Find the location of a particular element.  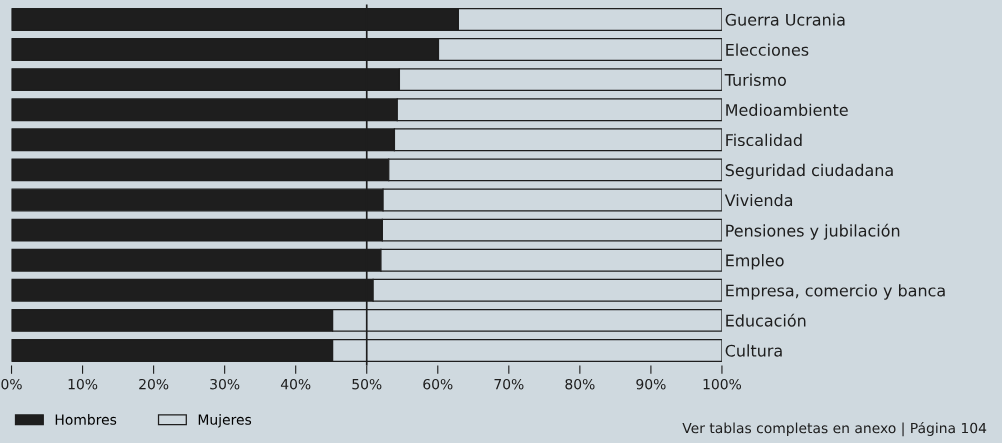

y-tick-label: Vivienda is located at coordinates (758, 200).